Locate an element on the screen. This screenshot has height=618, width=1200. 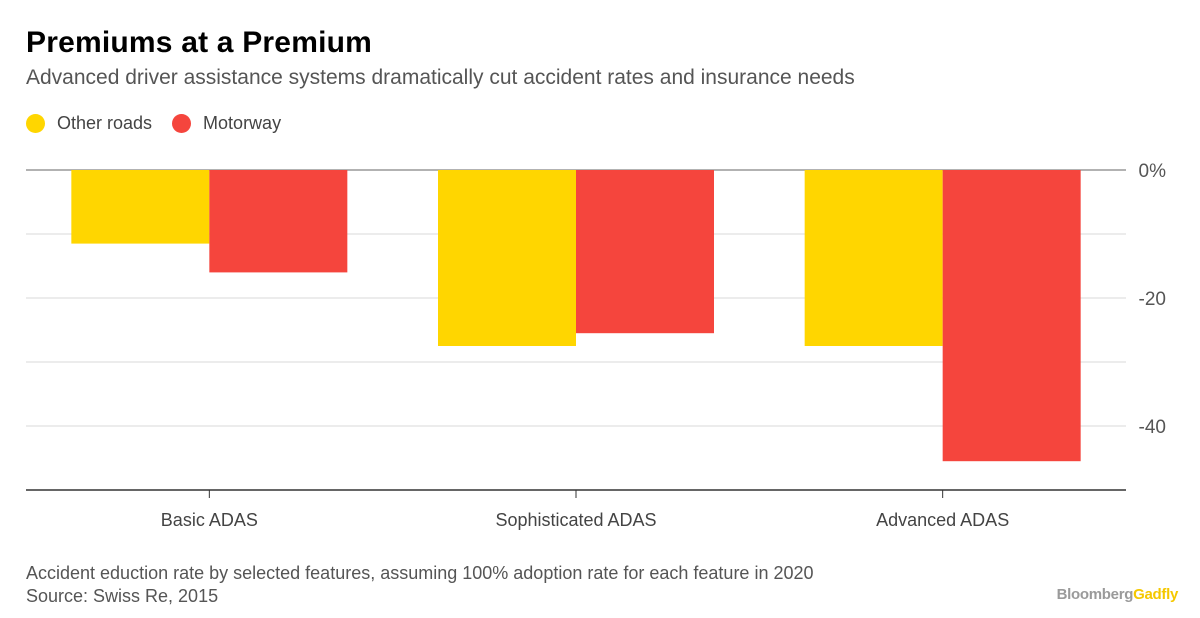
x-tick-label: Sophisticated ADAS is located at coordinates (575, 520).